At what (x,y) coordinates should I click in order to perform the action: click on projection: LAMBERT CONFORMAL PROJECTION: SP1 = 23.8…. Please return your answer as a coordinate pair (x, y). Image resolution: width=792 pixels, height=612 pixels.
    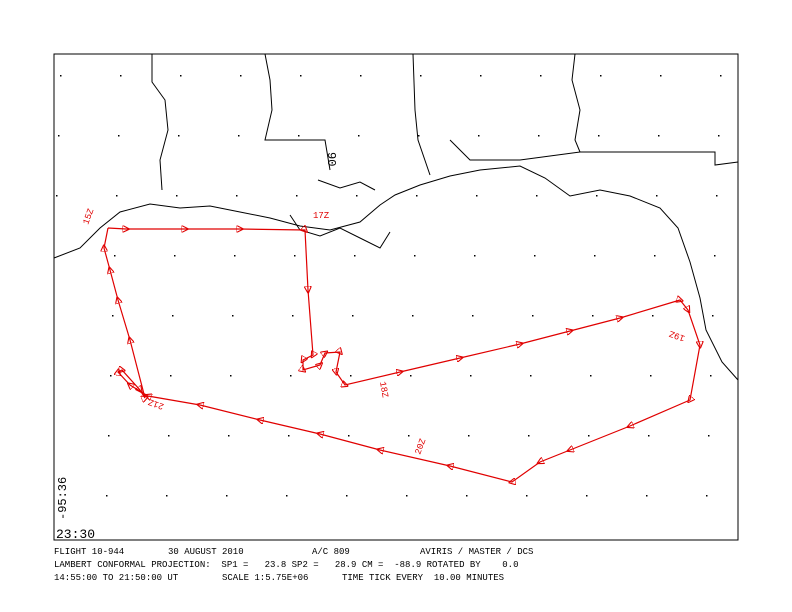
    Looking at the image, I should click on (286, 565).